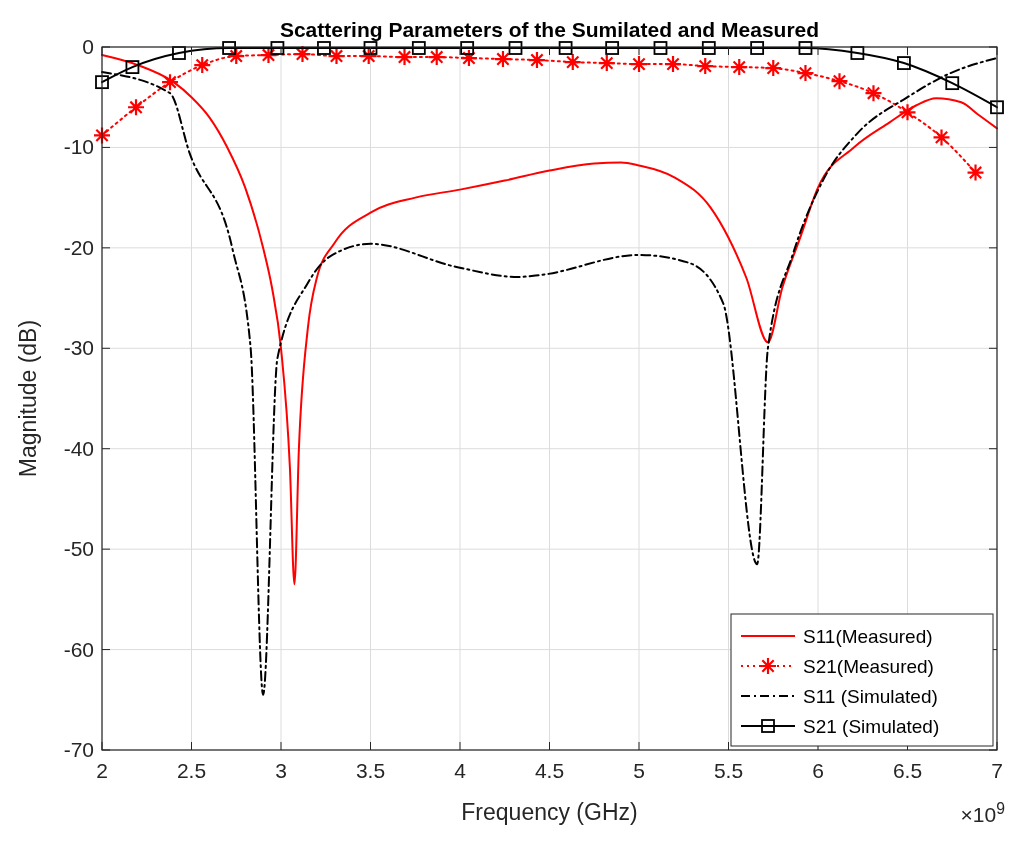  I want to click on chart-title: Scattering Parameters of the Sumilated and Measured, so click(549, 29).